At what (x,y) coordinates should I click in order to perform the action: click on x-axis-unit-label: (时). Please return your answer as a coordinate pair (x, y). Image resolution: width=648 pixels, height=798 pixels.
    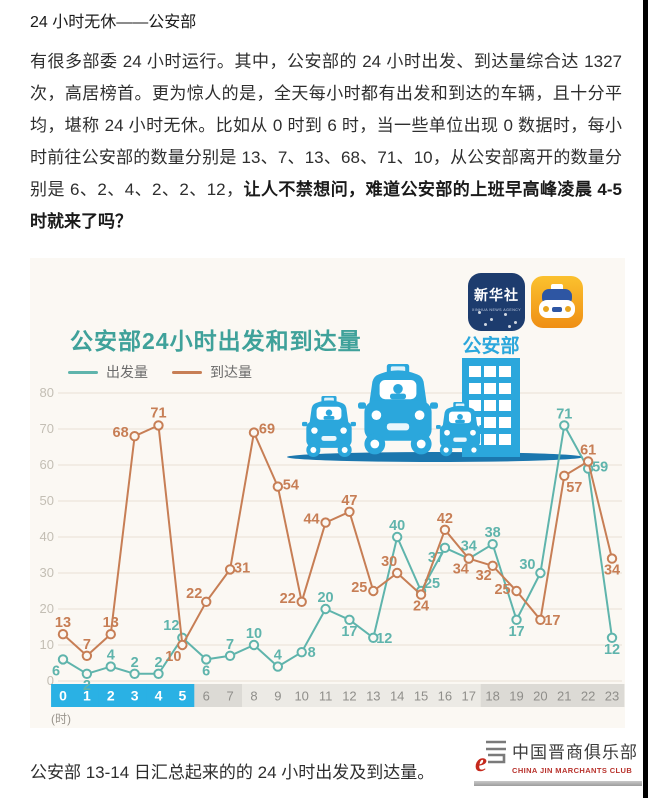
    Looking at the image, I should click on (61, 719).